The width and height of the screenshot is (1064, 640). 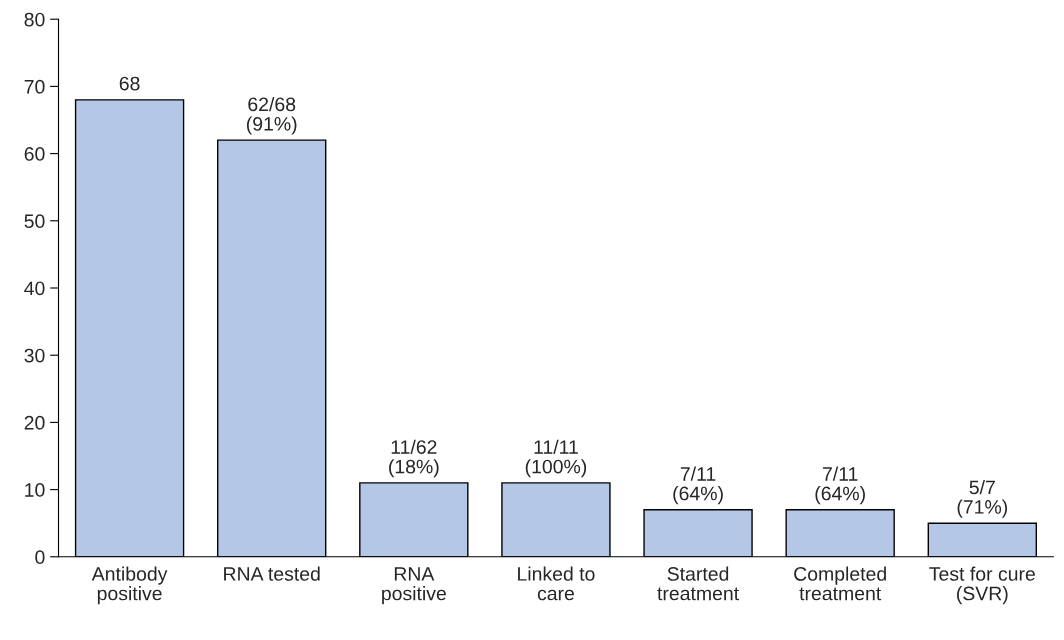 What do you see at coordinates (34, 422) in the screenshot?
I see `y-tick-label: 20` at bounding box center [34, 422].